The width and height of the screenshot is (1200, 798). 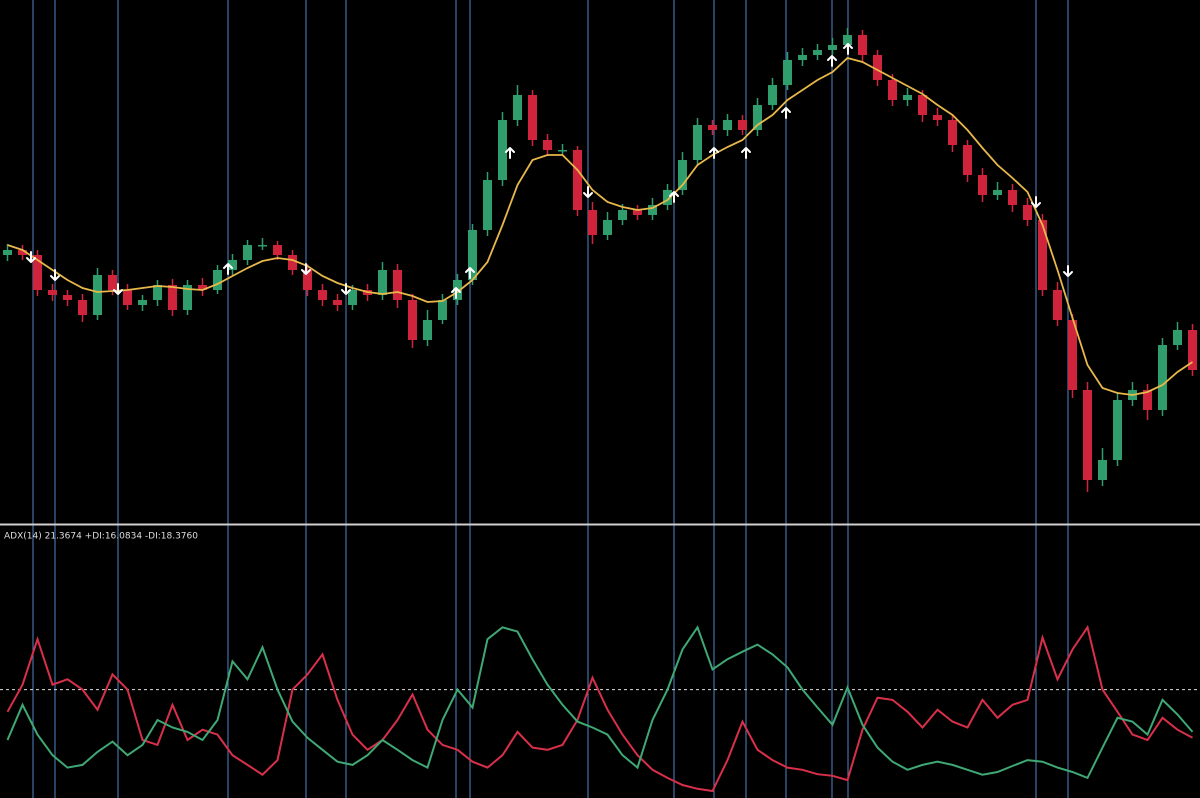 I want to click on indicator-title: ADX(14) 21.3674 +DI:16.0834 -DI:18.3760, so click(x=101, y=537).